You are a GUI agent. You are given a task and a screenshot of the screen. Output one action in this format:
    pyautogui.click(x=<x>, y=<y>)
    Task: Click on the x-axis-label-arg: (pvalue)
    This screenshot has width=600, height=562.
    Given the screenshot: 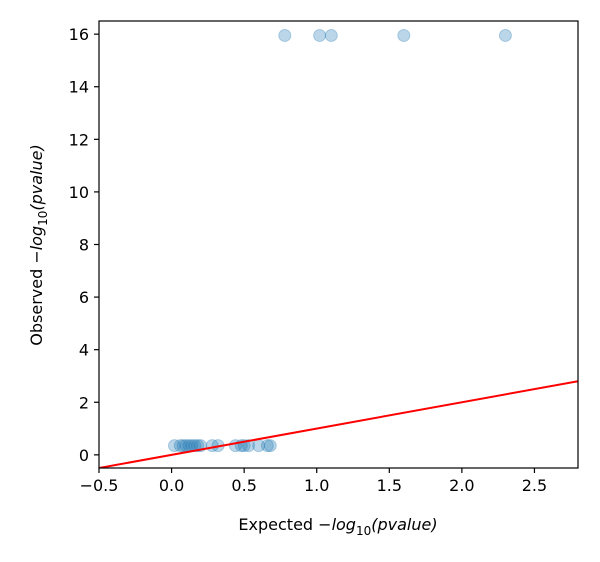 What is the action you would take?
    pyautogui.click(x=404, y=524)
    